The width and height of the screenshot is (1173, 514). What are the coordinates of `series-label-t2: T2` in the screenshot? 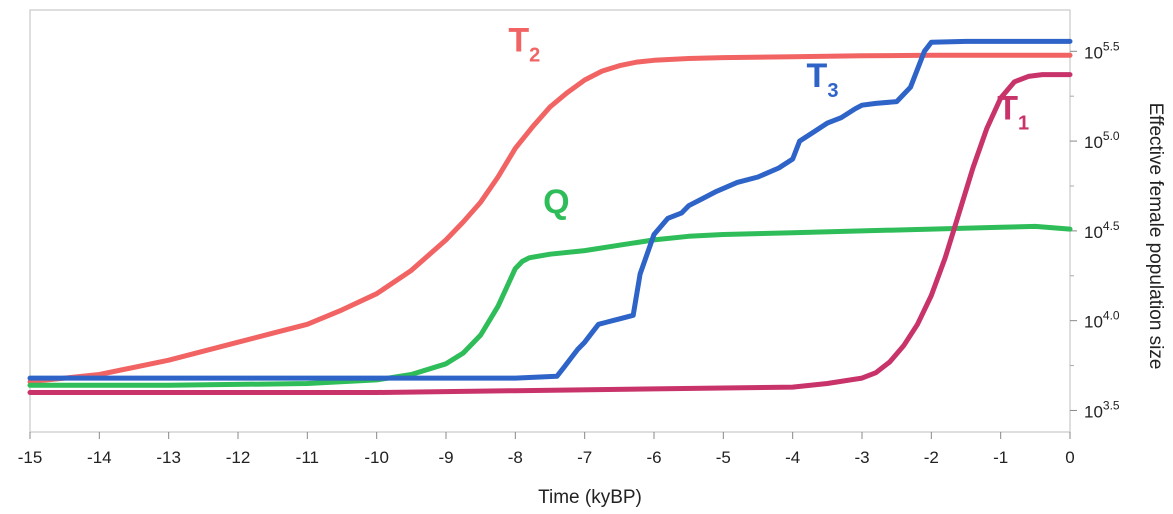 It's located at (524, 43).